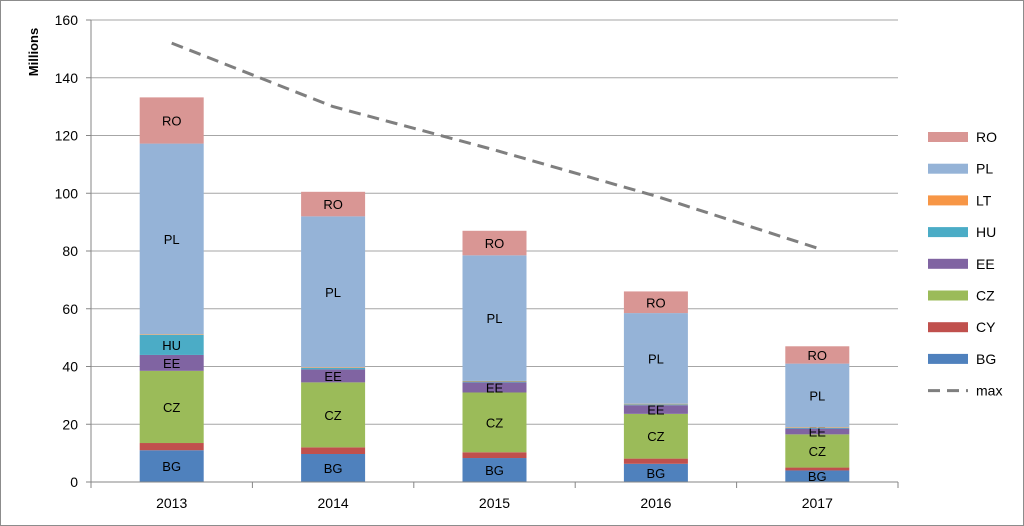  I want to click on y-tick-label: 100, so click(67, 193).